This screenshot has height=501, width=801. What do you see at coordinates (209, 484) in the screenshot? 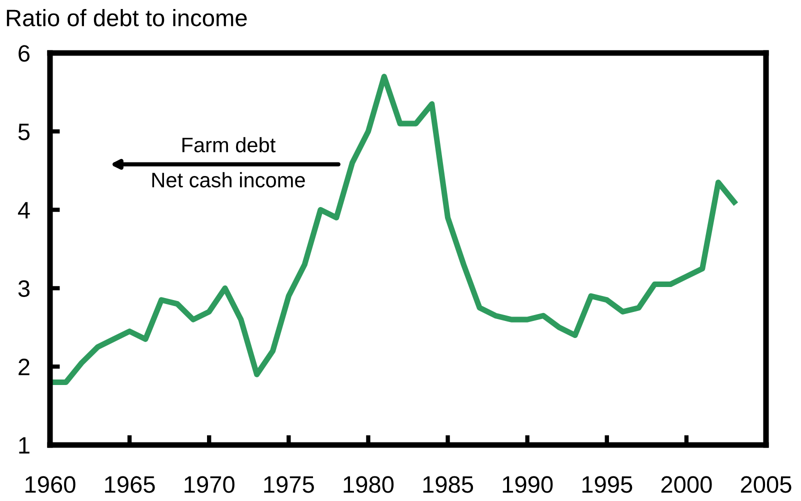
I see `x-tick-label: 1970` at bounding box center [209, 484].